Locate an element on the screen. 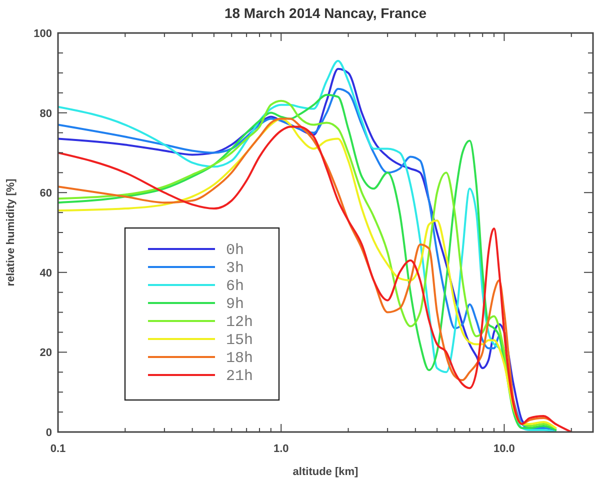 The image size is (597, 478). y-tick-label: 80 is located at coordinates (46, 114).